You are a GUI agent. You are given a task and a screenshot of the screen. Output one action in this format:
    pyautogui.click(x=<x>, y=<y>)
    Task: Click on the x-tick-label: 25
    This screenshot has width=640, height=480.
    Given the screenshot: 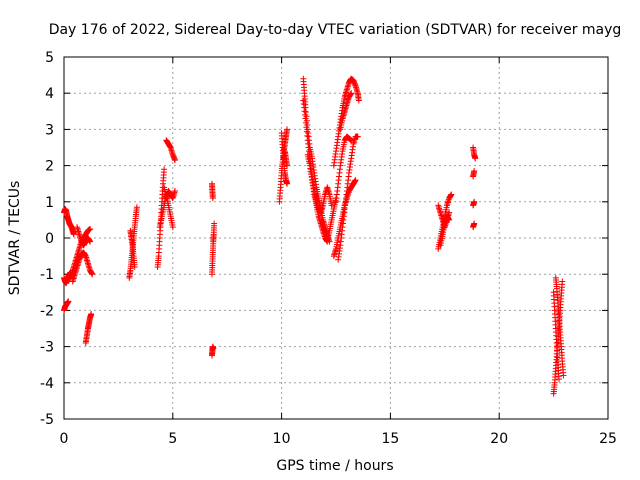 What is the action you would take?
    pyautogui.click(x=608, y=439)
    